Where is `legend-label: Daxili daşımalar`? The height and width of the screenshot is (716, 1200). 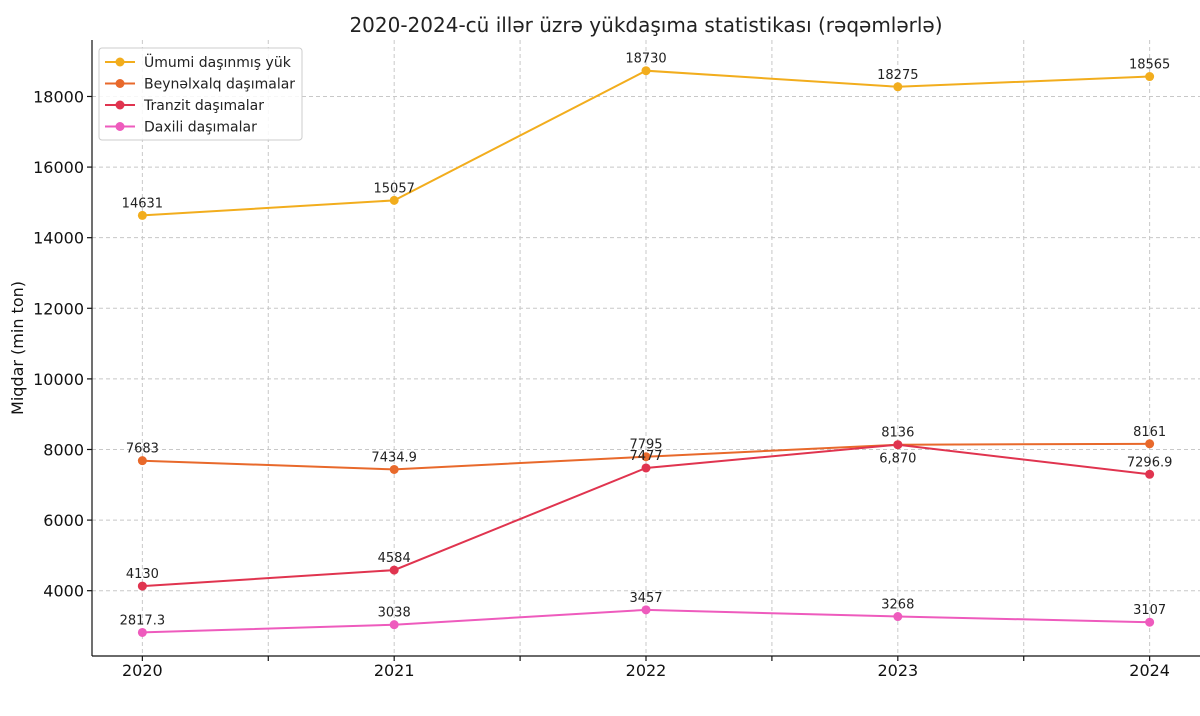 legend-label: Daxili daşımalar is located at coordinates (200, 128).